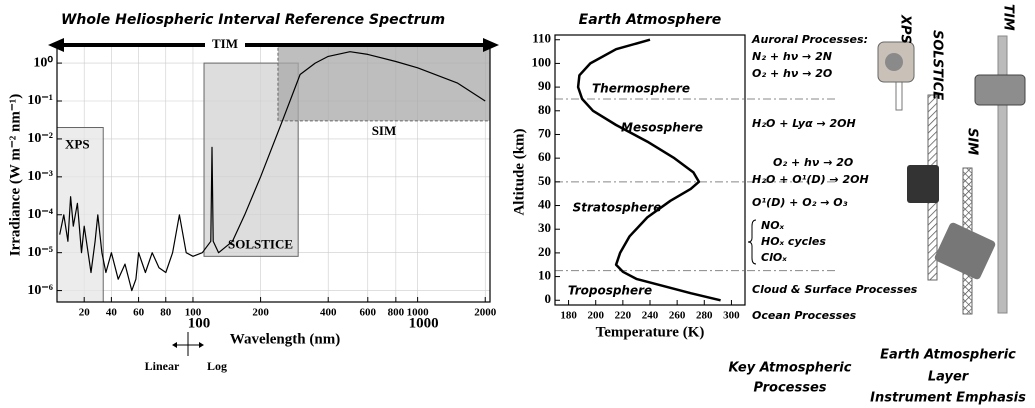  I want to click on process: O¹(D) + O₂ → O₃, so click(800, 202).